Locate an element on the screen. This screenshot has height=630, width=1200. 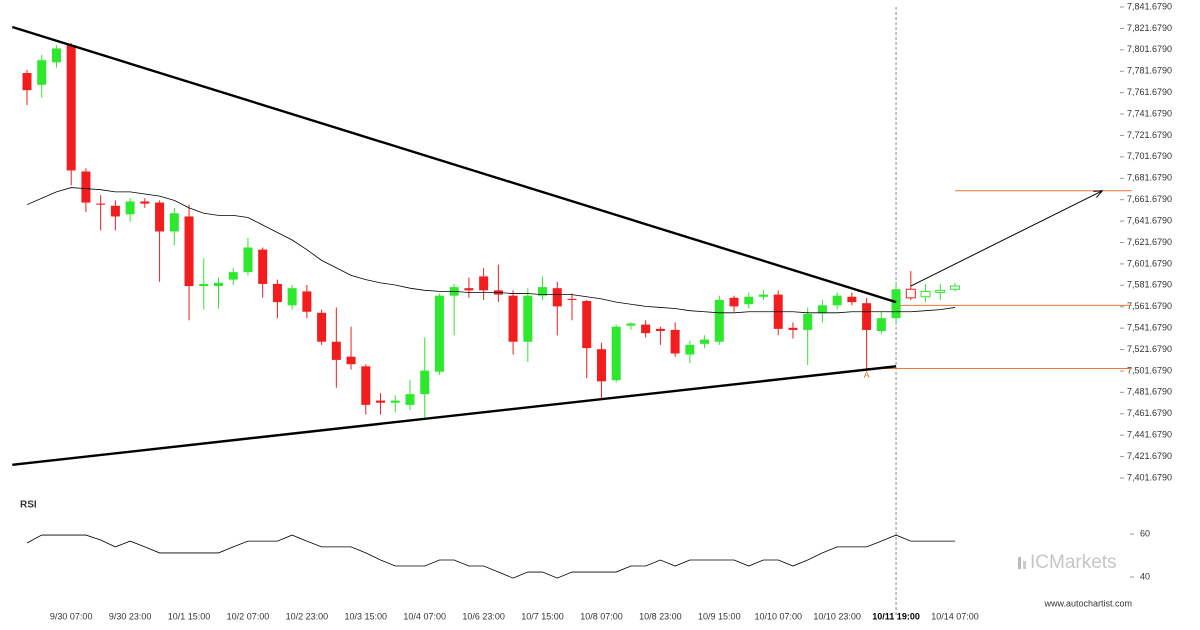
x-tick-label: 9/30 23:00 is located at coordinates (130, 616).